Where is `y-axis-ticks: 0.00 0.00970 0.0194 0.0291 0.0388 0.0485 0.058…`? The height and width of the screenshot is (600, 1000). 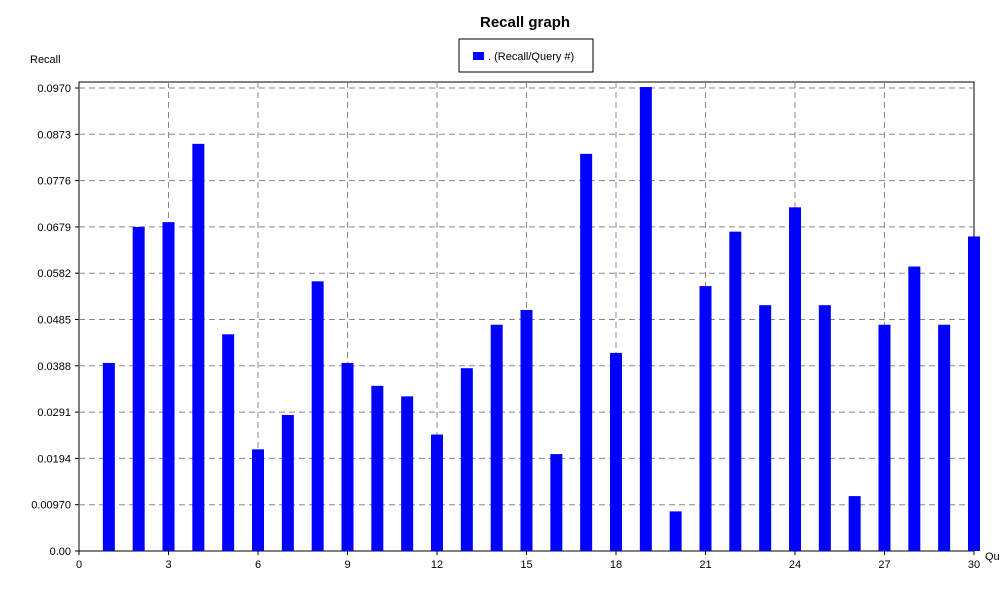
y-axis-ticks: 0.00 0.00970 0.0194 0.0291 0.0388 0.0485 0.058… is located at coordinates (55, 320).